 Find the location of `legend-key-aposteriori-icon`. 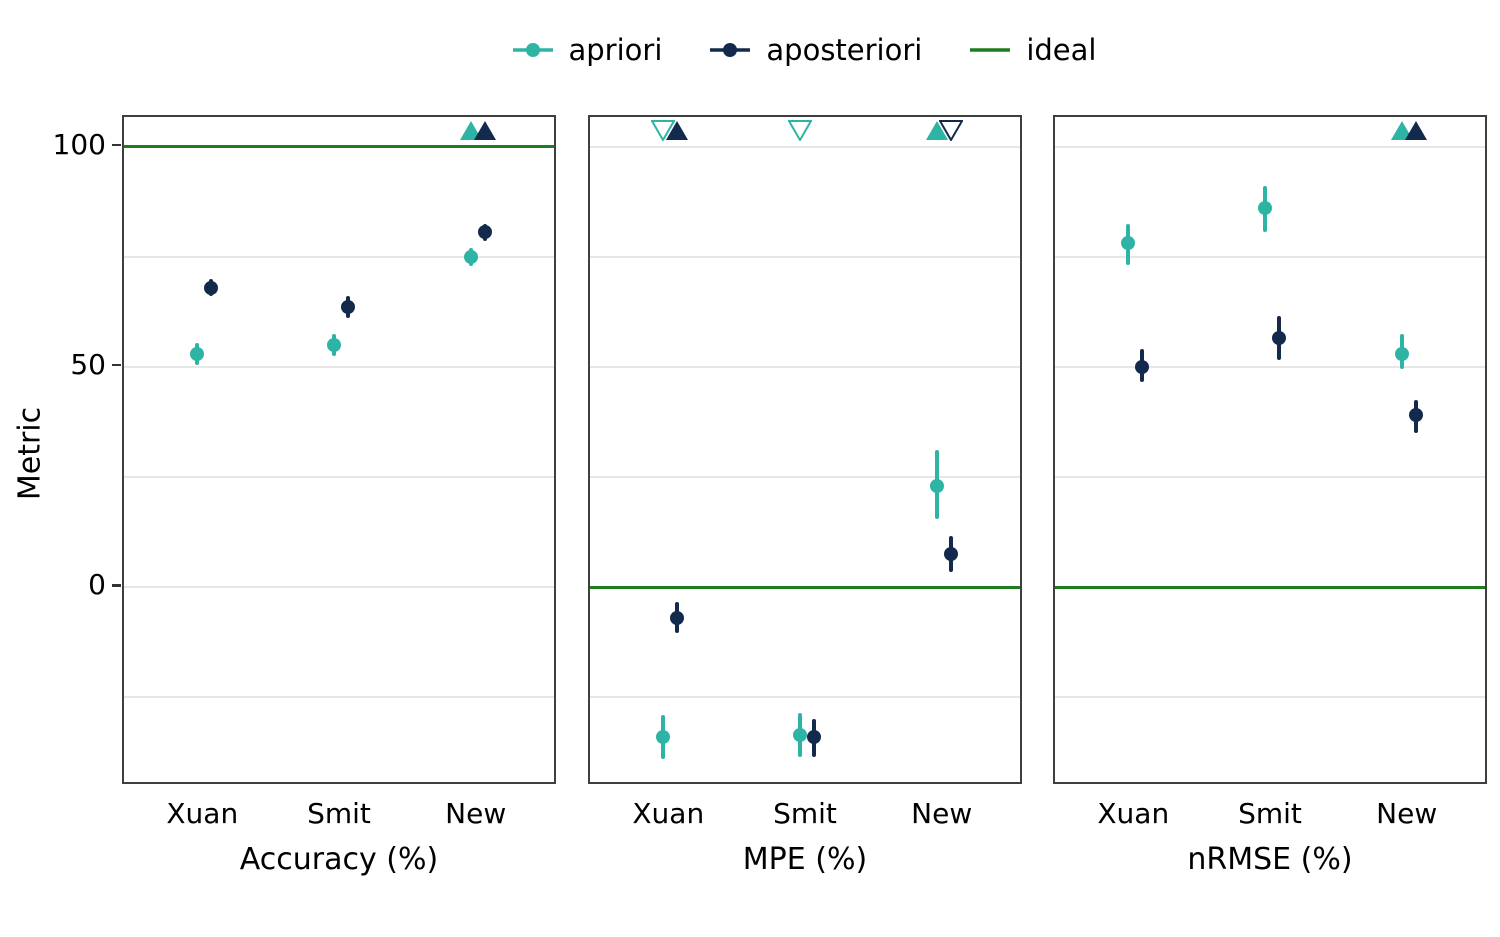

legend-key-aposteriori-icon is located at coordinates (730, 50).